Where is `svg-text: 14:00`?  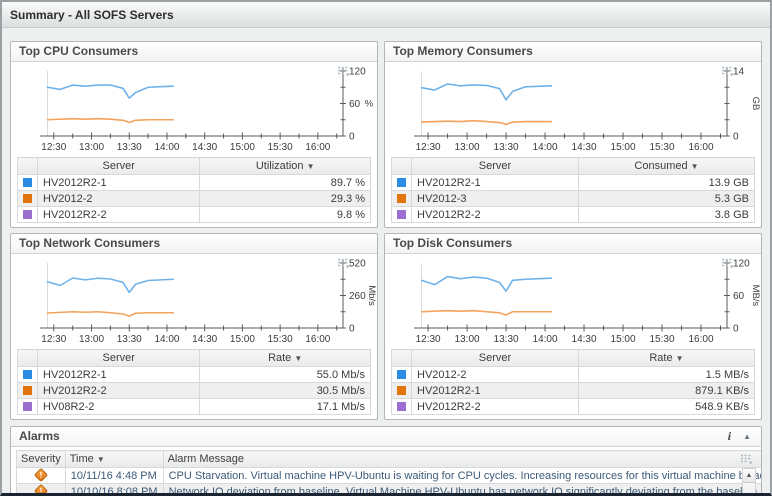
svg-text: 14:00 is located at coordinates (545, 147).